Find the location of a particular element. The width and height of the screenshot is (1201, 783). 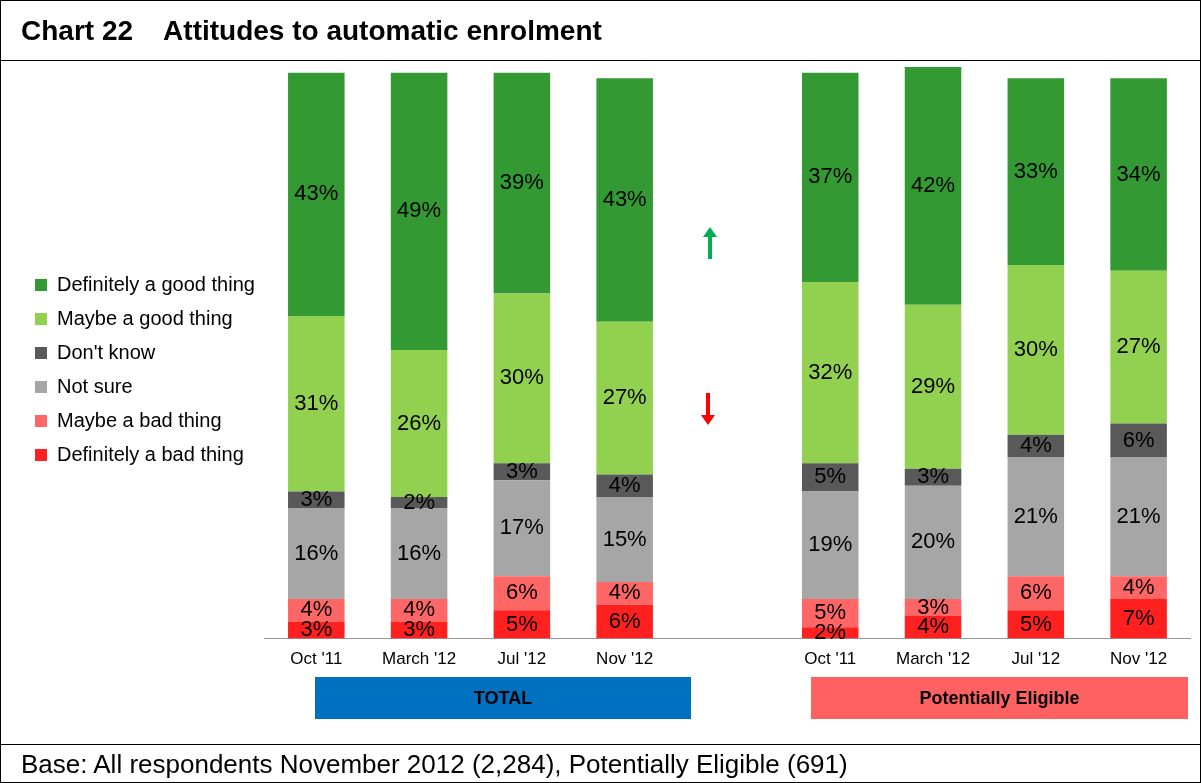

data-label: 26% is located at coordinates (419, 422).